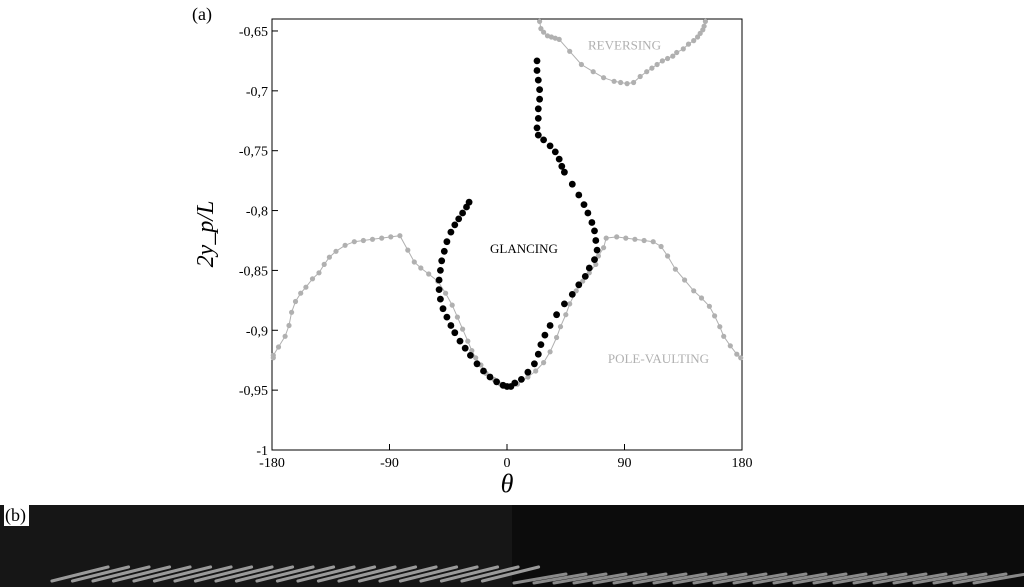  Describe the element at coordinates (742, 463) in the screenshot. I see `x-tick-label: 180` at that location.